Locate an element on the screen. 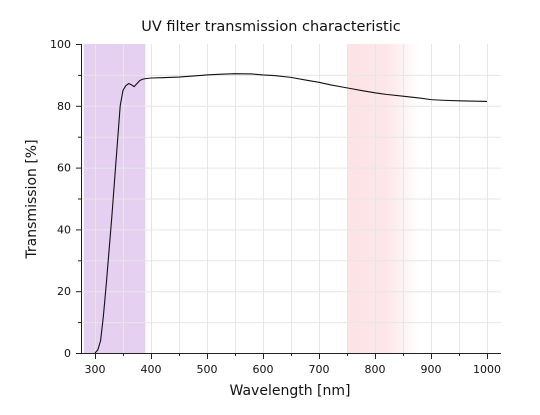 This screenshot has width=540, height=415. y-tick-label: 20 is located at coordinates (64, 291).